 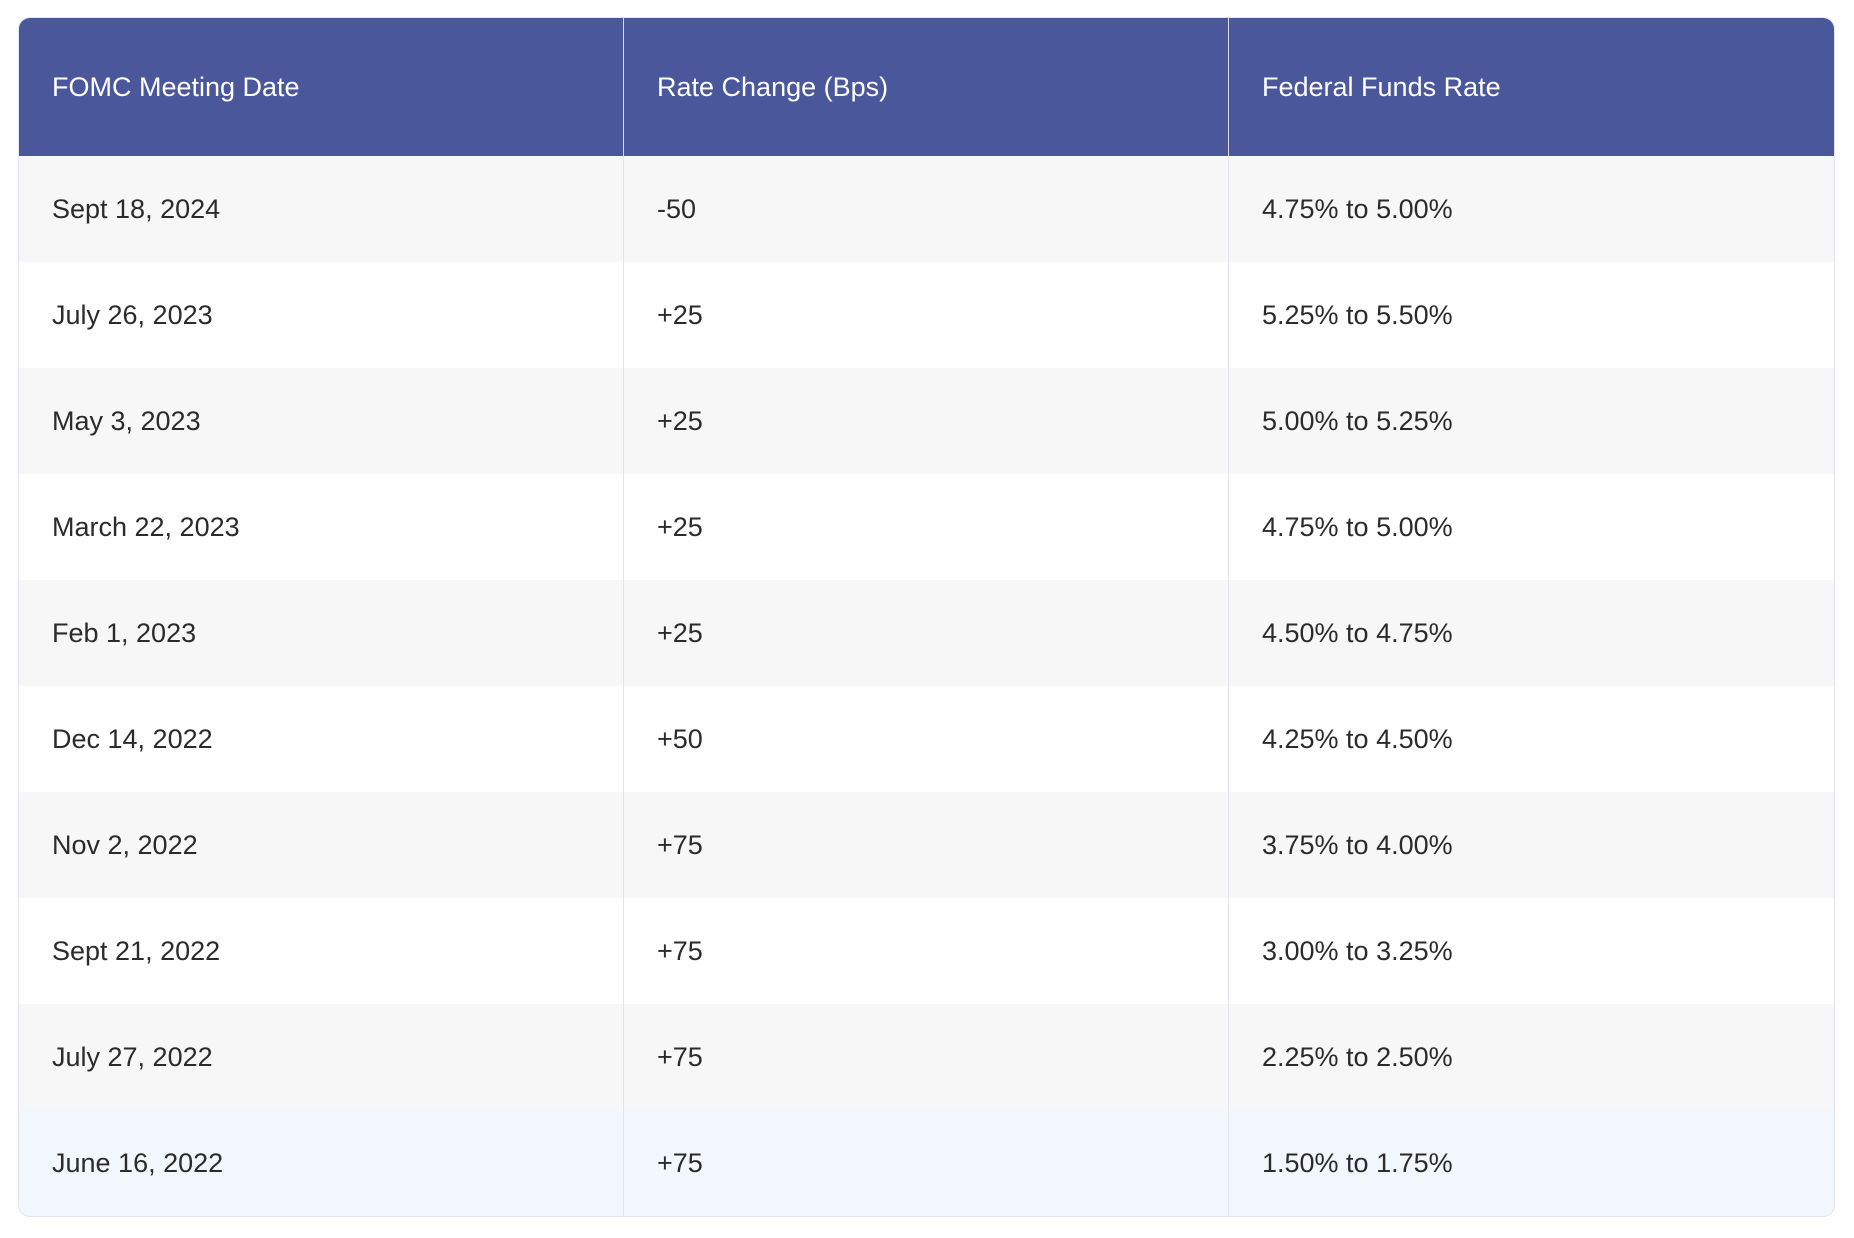 I want to click on cell-rate-change: +50, so click(x=926, y=739).